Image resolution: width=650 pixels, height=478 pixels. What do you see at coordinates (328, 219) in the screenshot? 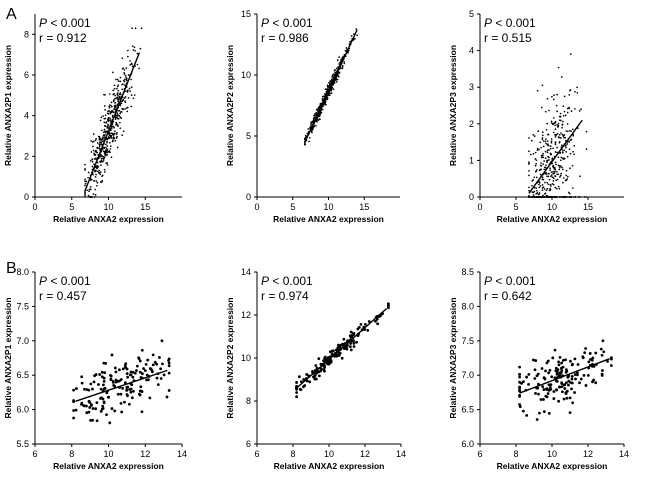
I see `x-axis-title: Relative ANXA2 expression` at bounding box center [328, 219].